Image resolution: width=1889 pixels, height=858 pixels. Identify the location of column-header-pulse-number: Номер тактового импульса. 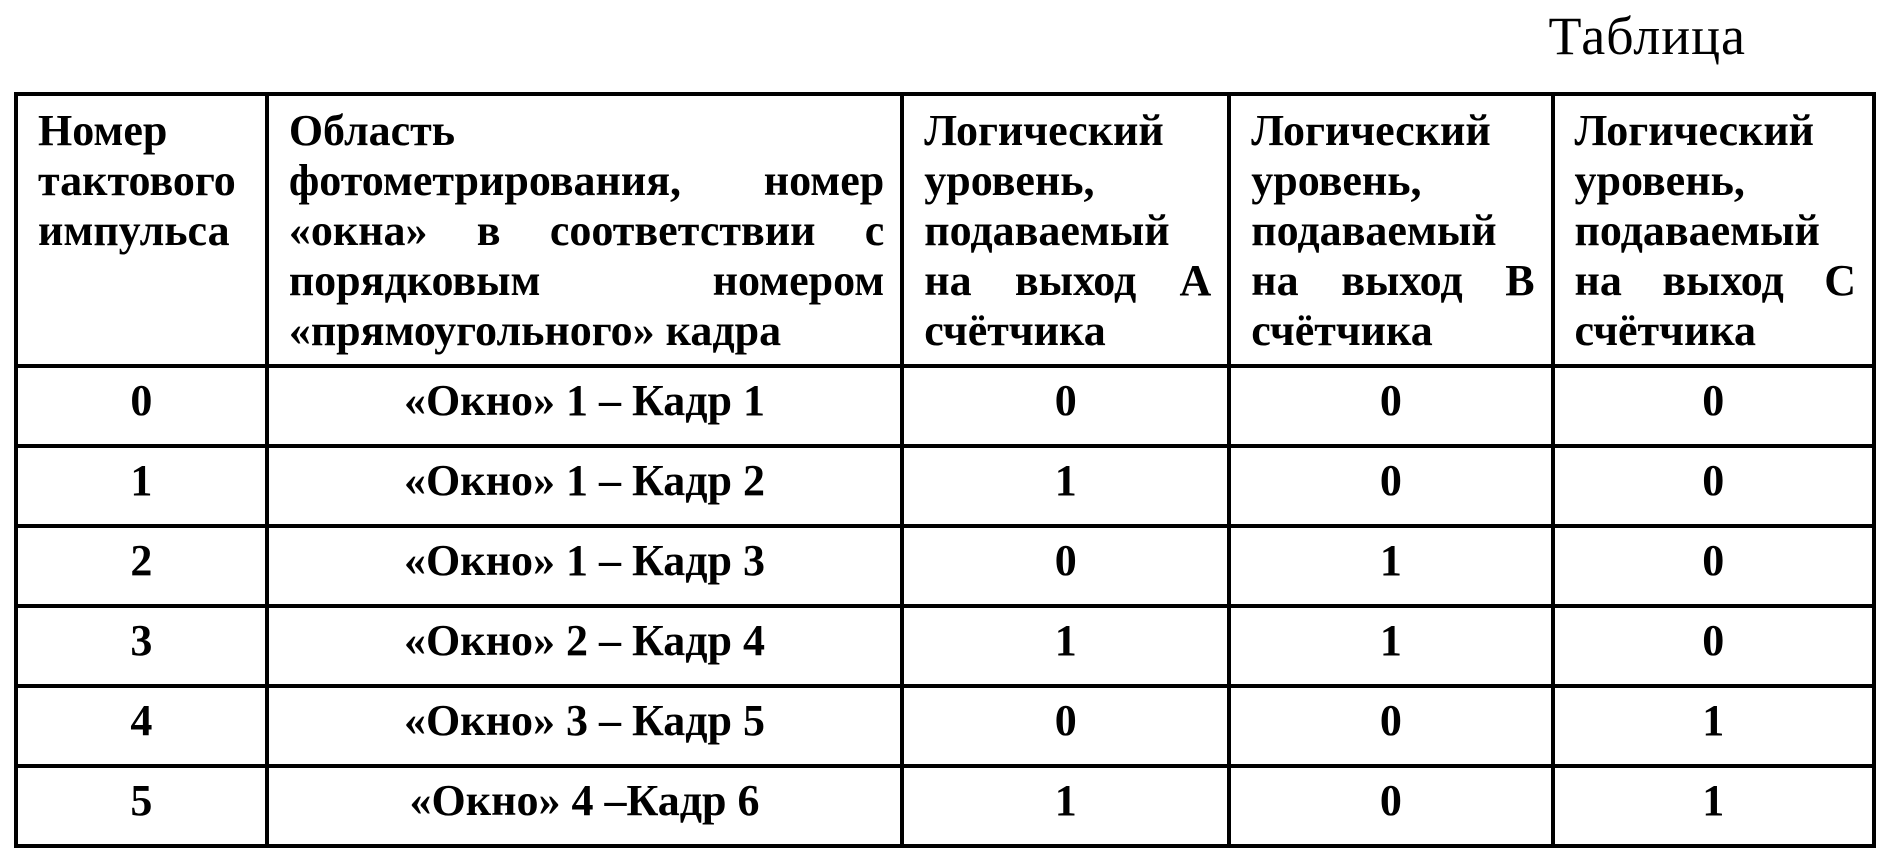
(141, 230).